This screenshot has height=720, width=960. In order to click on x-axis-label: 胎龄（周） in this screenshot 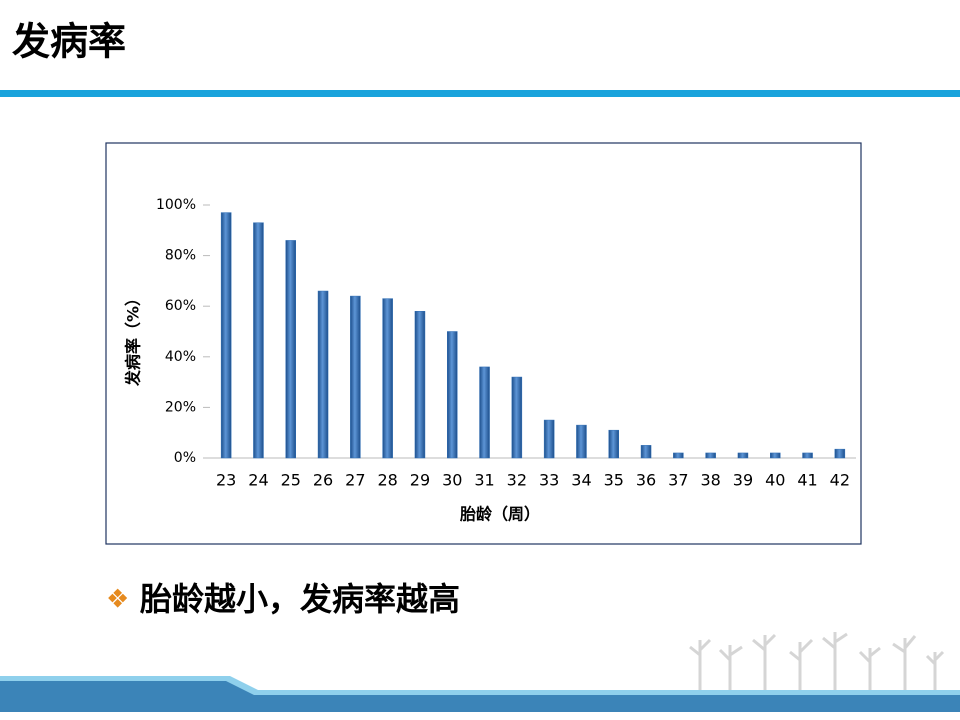, I will do `click(500, 514)`.